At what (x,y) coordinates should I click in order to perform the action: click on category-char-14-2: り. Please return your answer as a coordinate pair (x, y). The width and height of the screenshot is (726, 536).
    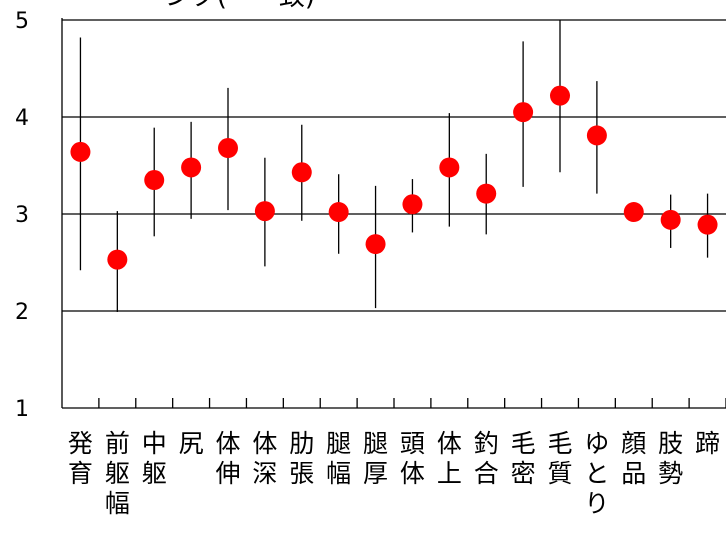
    Looking at the image, I should click on (596, 503).